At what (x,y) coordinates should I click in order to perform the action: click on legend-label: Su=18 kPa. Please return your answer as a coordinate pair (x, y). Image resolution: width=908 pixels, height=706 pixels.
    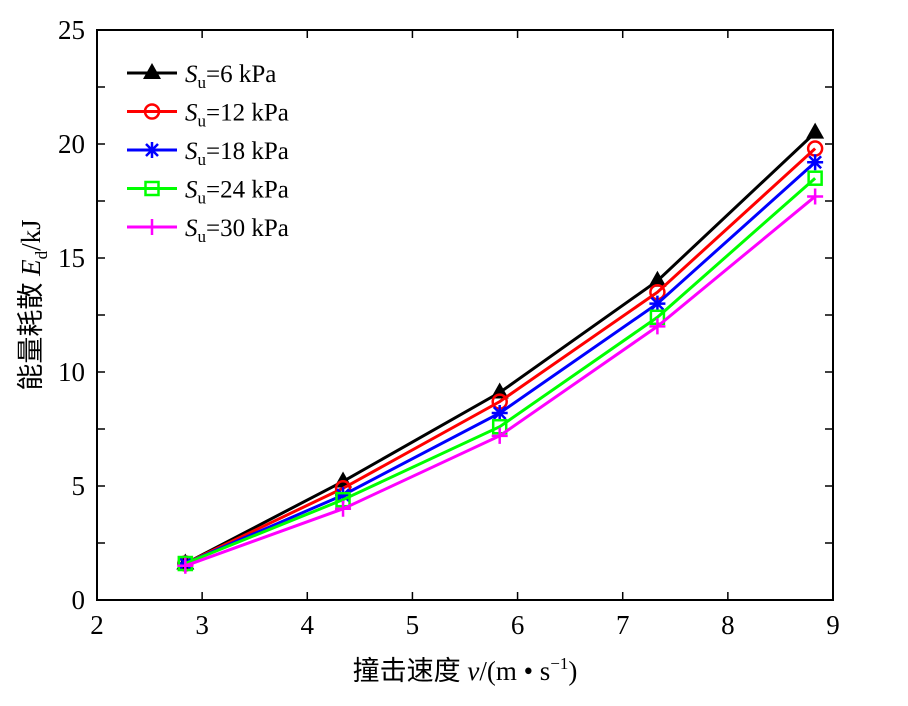
    Looking at the image, I should click on (237, 153).